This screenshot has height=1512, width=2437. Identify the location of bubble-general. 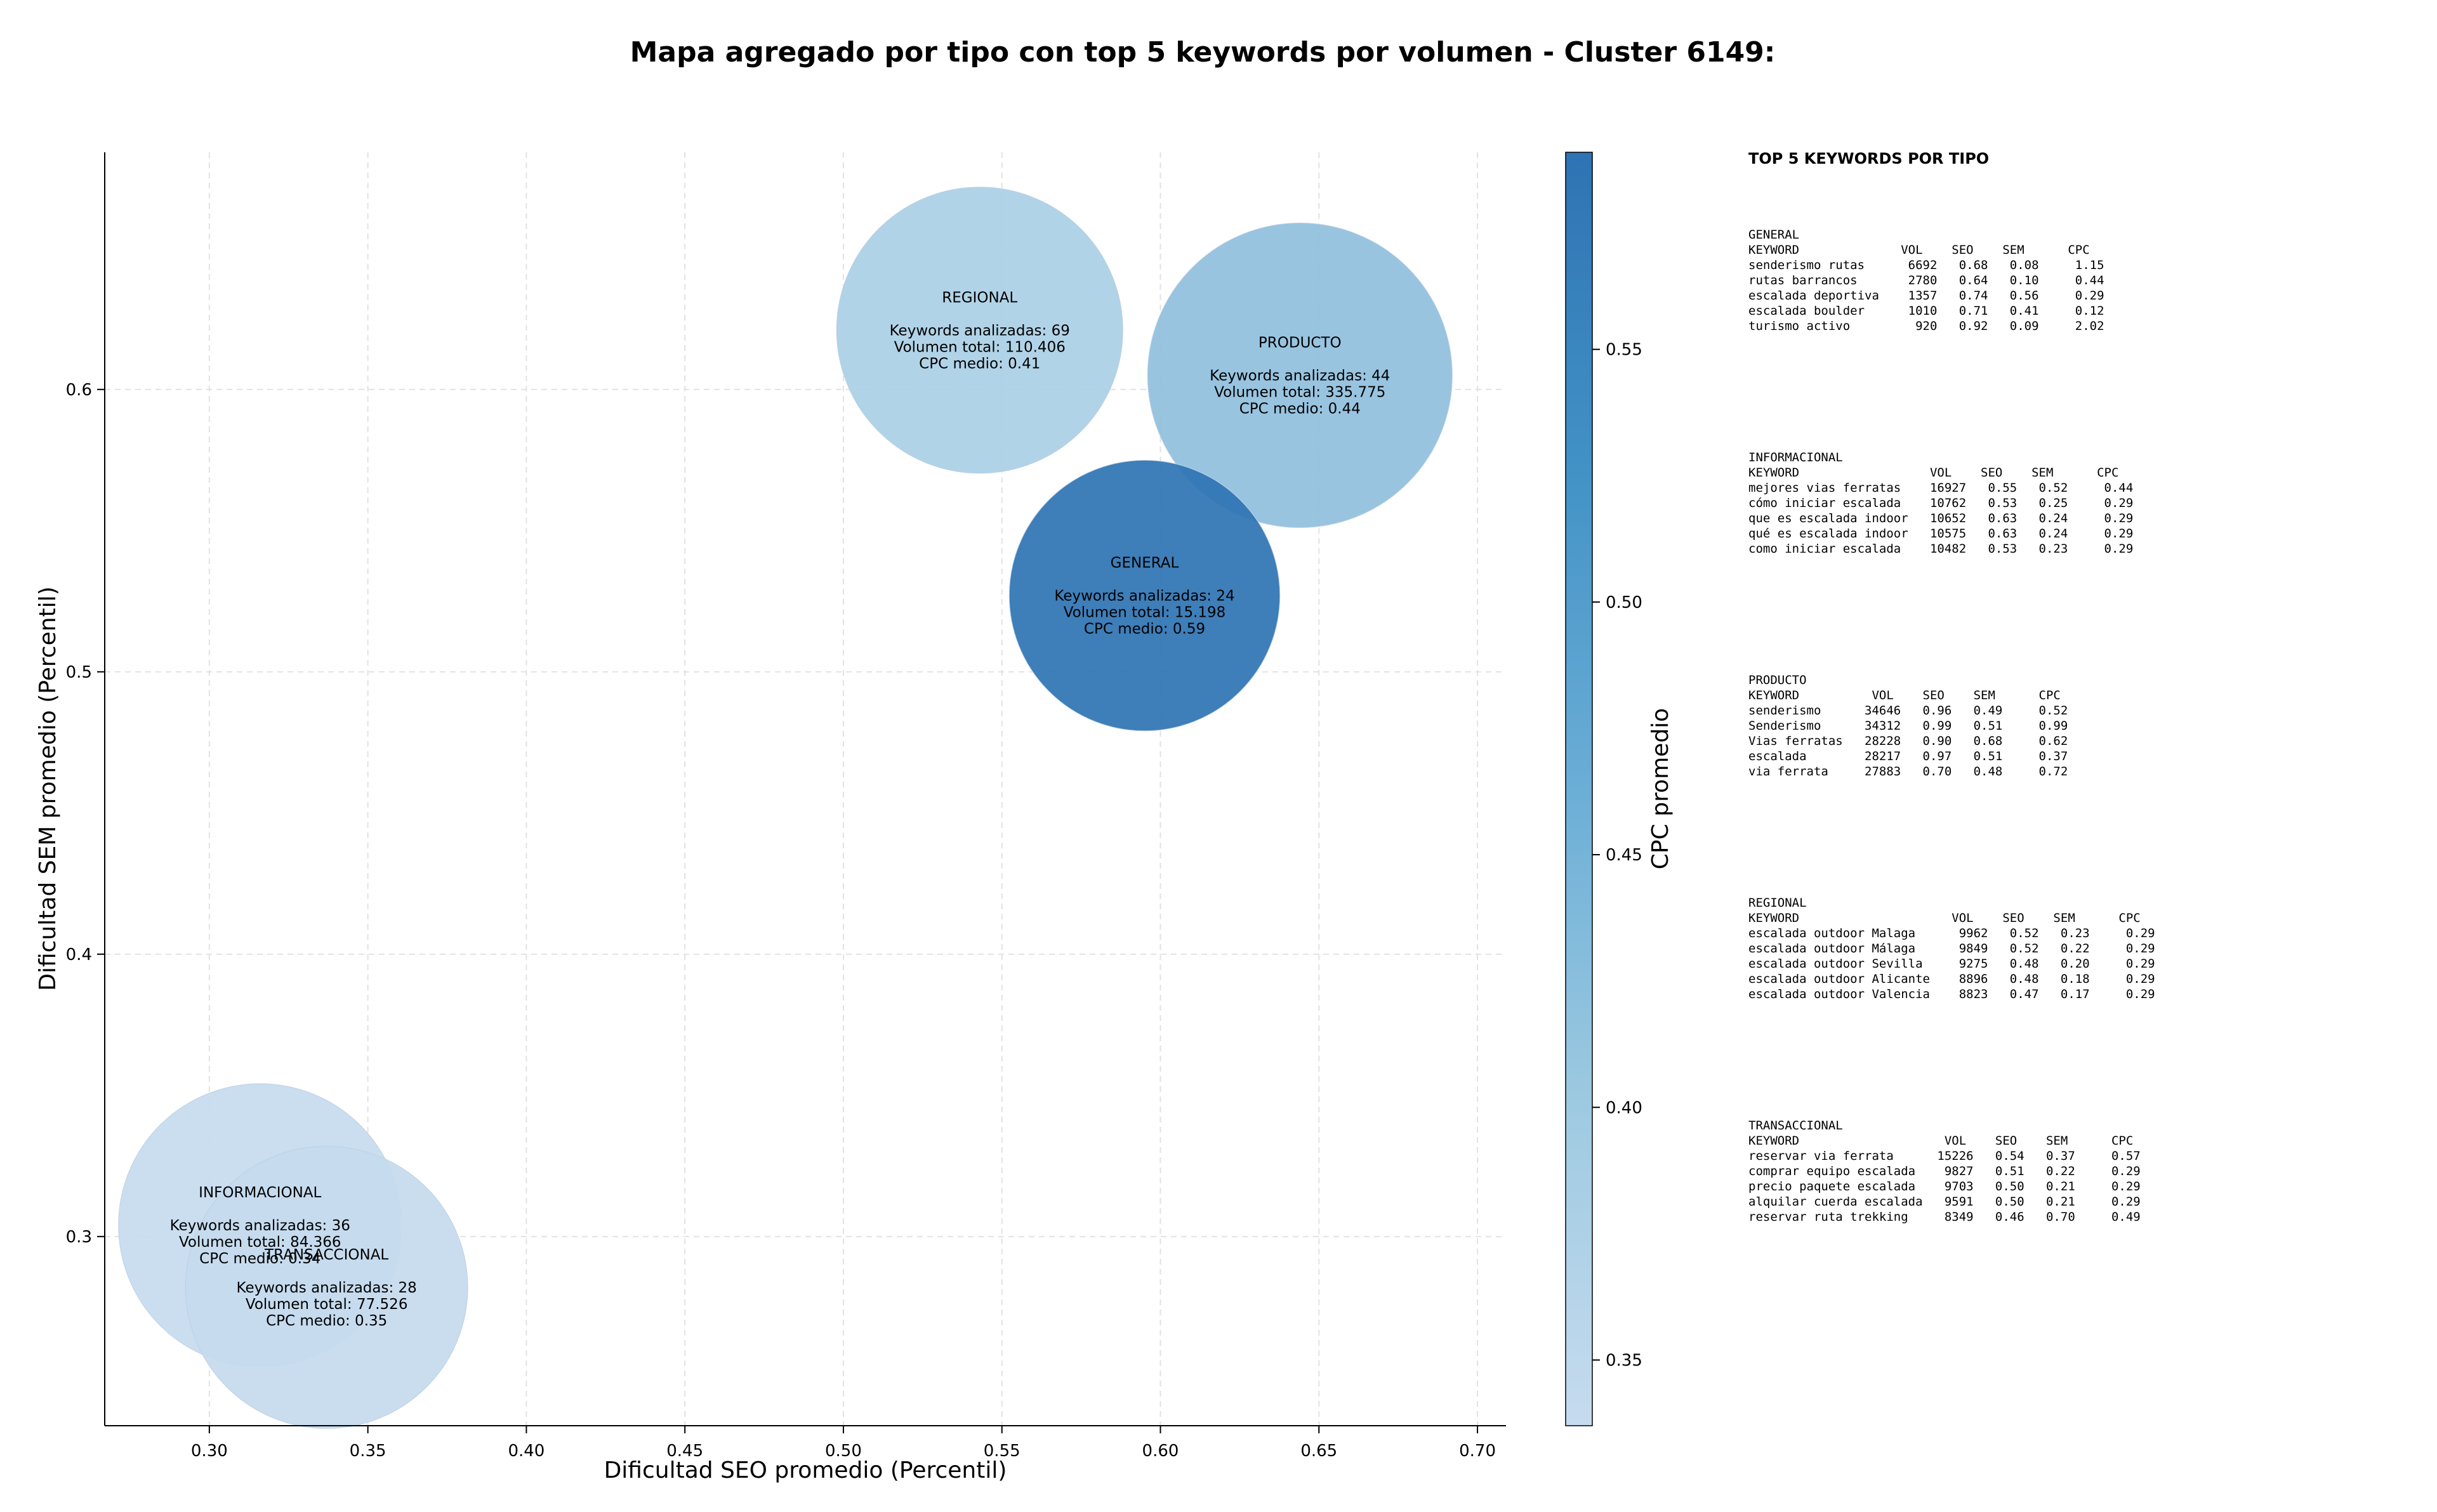
(1144, 596).